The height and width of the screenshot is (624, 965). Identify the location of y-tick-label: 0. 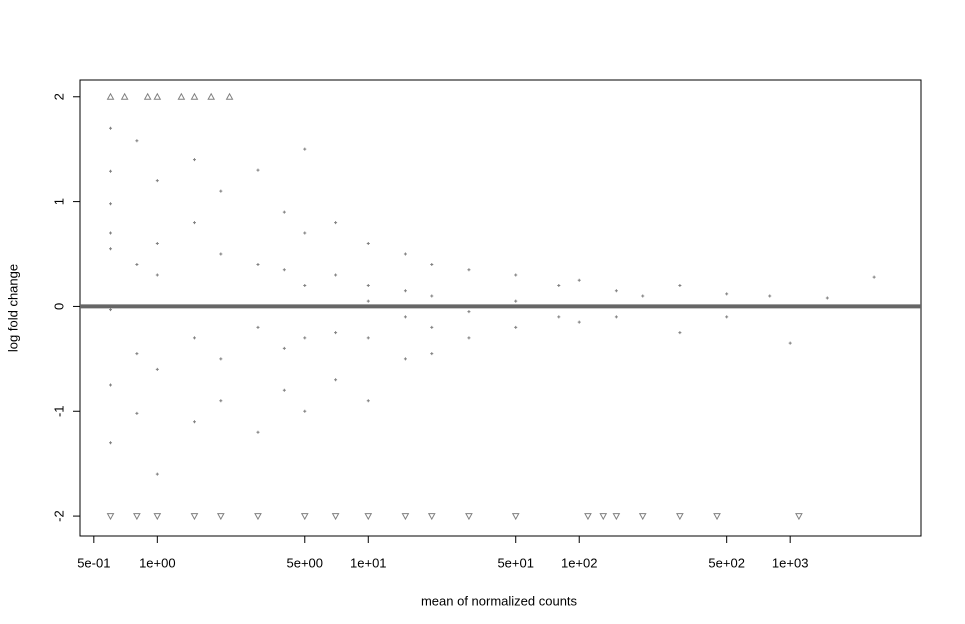
(58, 306).